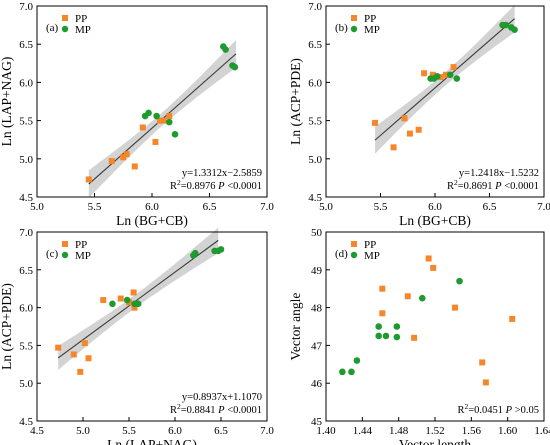 Image resolution: width=550 pixels, height=445 pixels. I want to click on y-tick-label: 50, so click(317, 233).